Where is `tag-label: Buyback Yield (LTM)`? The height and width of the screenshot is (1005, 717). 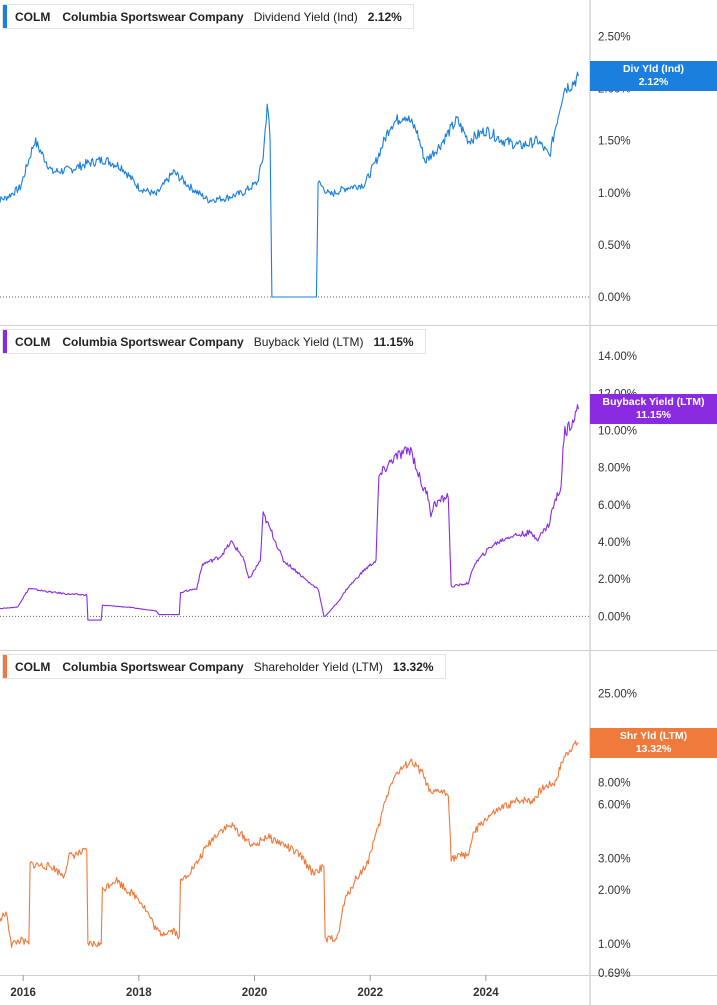 tag-label: Buyback Yield (LTM) is located at coordinates (653, 402).